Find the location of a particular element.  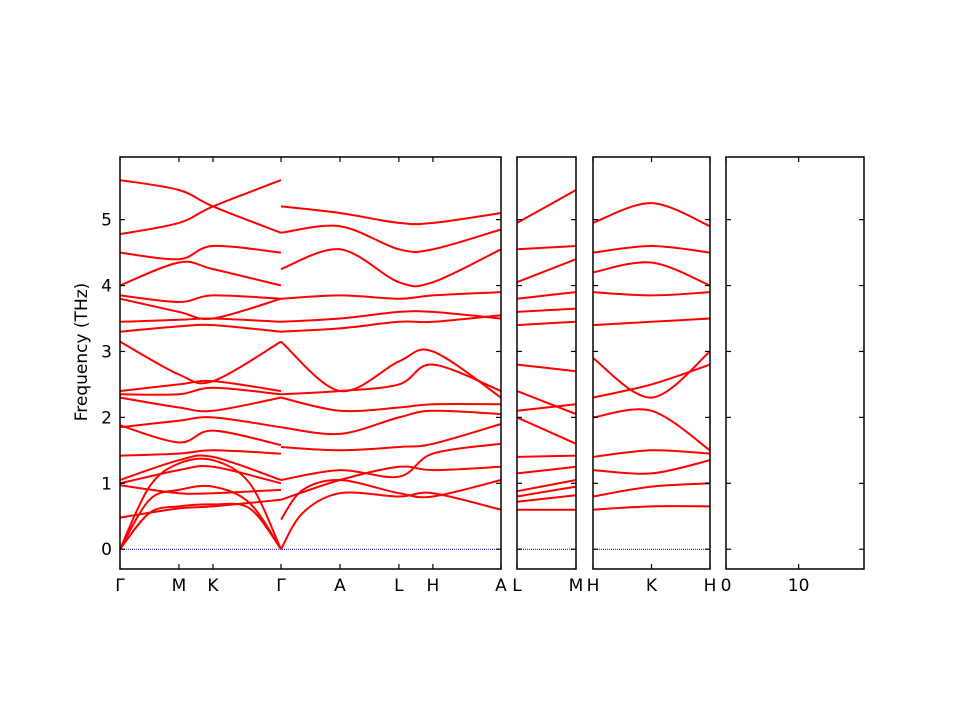

y-tick-label: 1 is located at coordinates (106, 484).